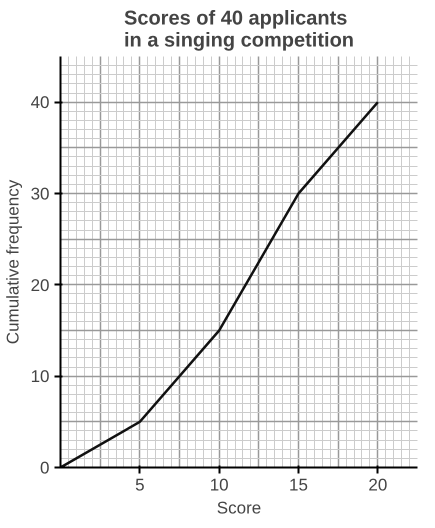 Image resolution: width=435 pixels, height=528 pixels. I want to click on x-tick-label: 20, so click(378, 485).